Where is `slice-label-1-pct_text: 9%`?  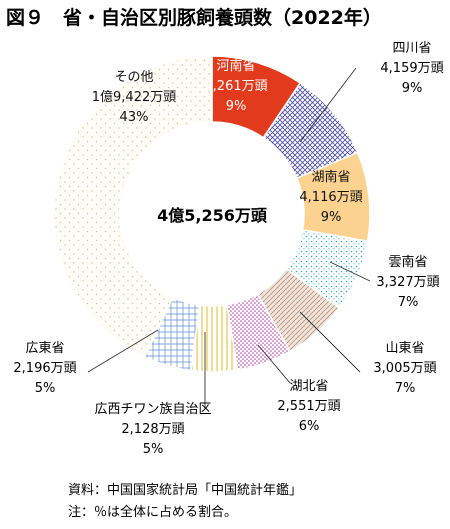
slice-label-1-pct_text: 9% is located at coordinates (412, 88).